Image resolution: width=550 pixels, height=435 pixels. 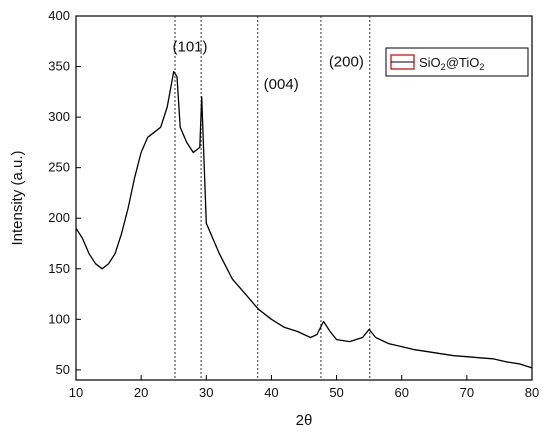 What do you see at coordinates (532, 392) in the screenshot?
I see `x-tick-label: 80` at bounding box center [532, 392].